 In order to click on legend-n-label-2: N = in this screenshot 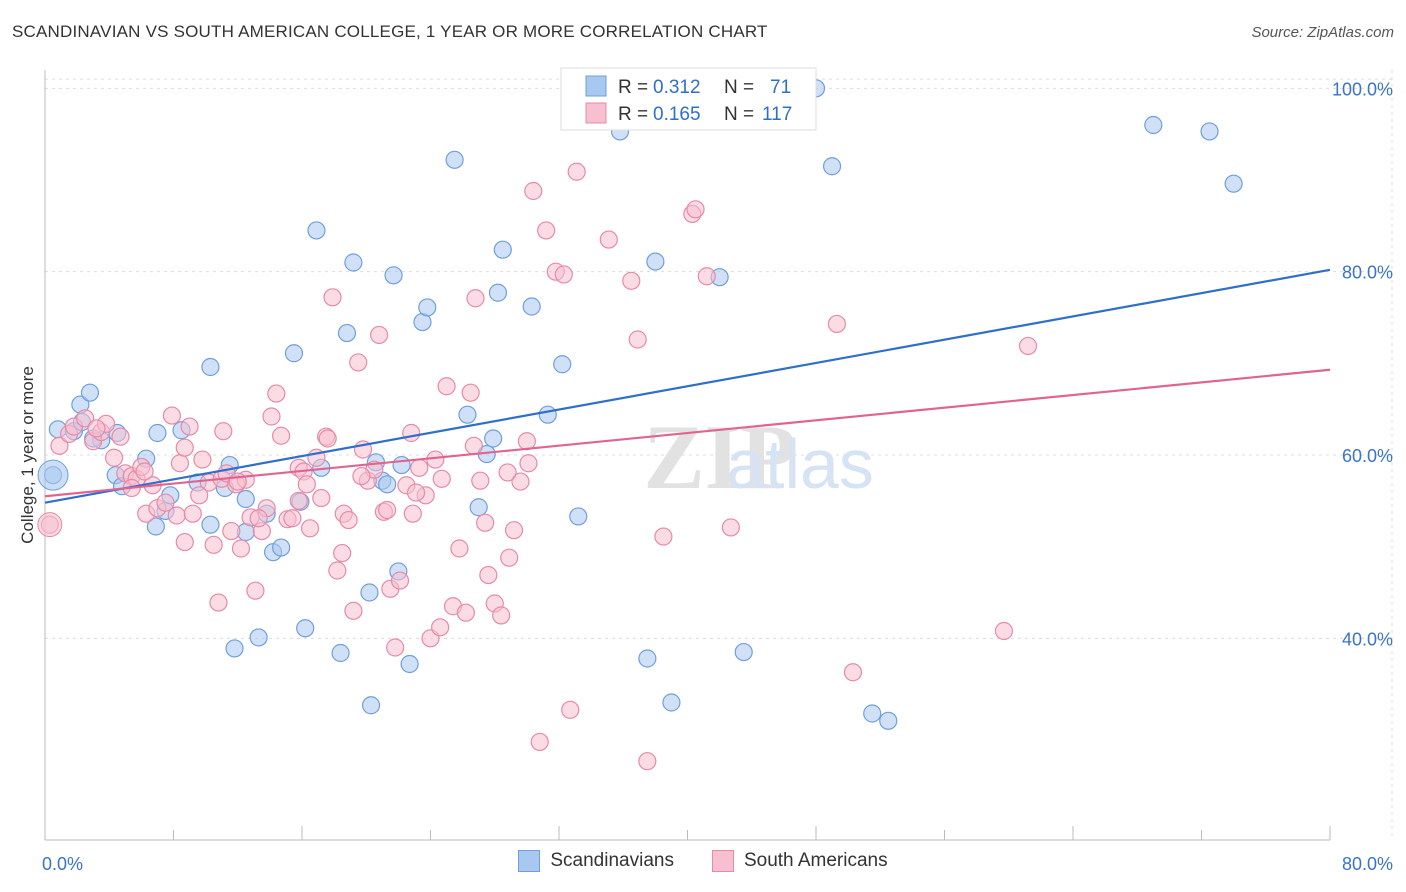, I will do `click(739, 114)`.